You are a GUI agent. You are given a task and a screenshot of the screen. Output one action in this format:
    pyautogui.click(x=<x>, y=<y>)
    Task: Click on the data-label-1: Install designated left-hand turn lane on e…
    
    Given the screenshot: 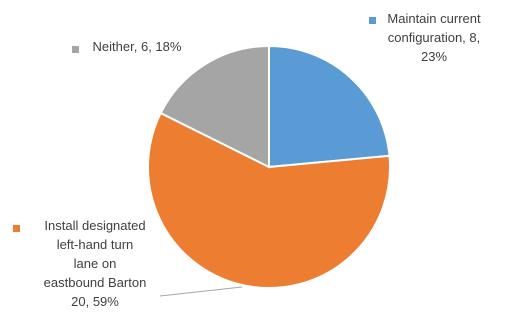 What is the action you would take?
    pyautogui.click(x=95, y=263)
    